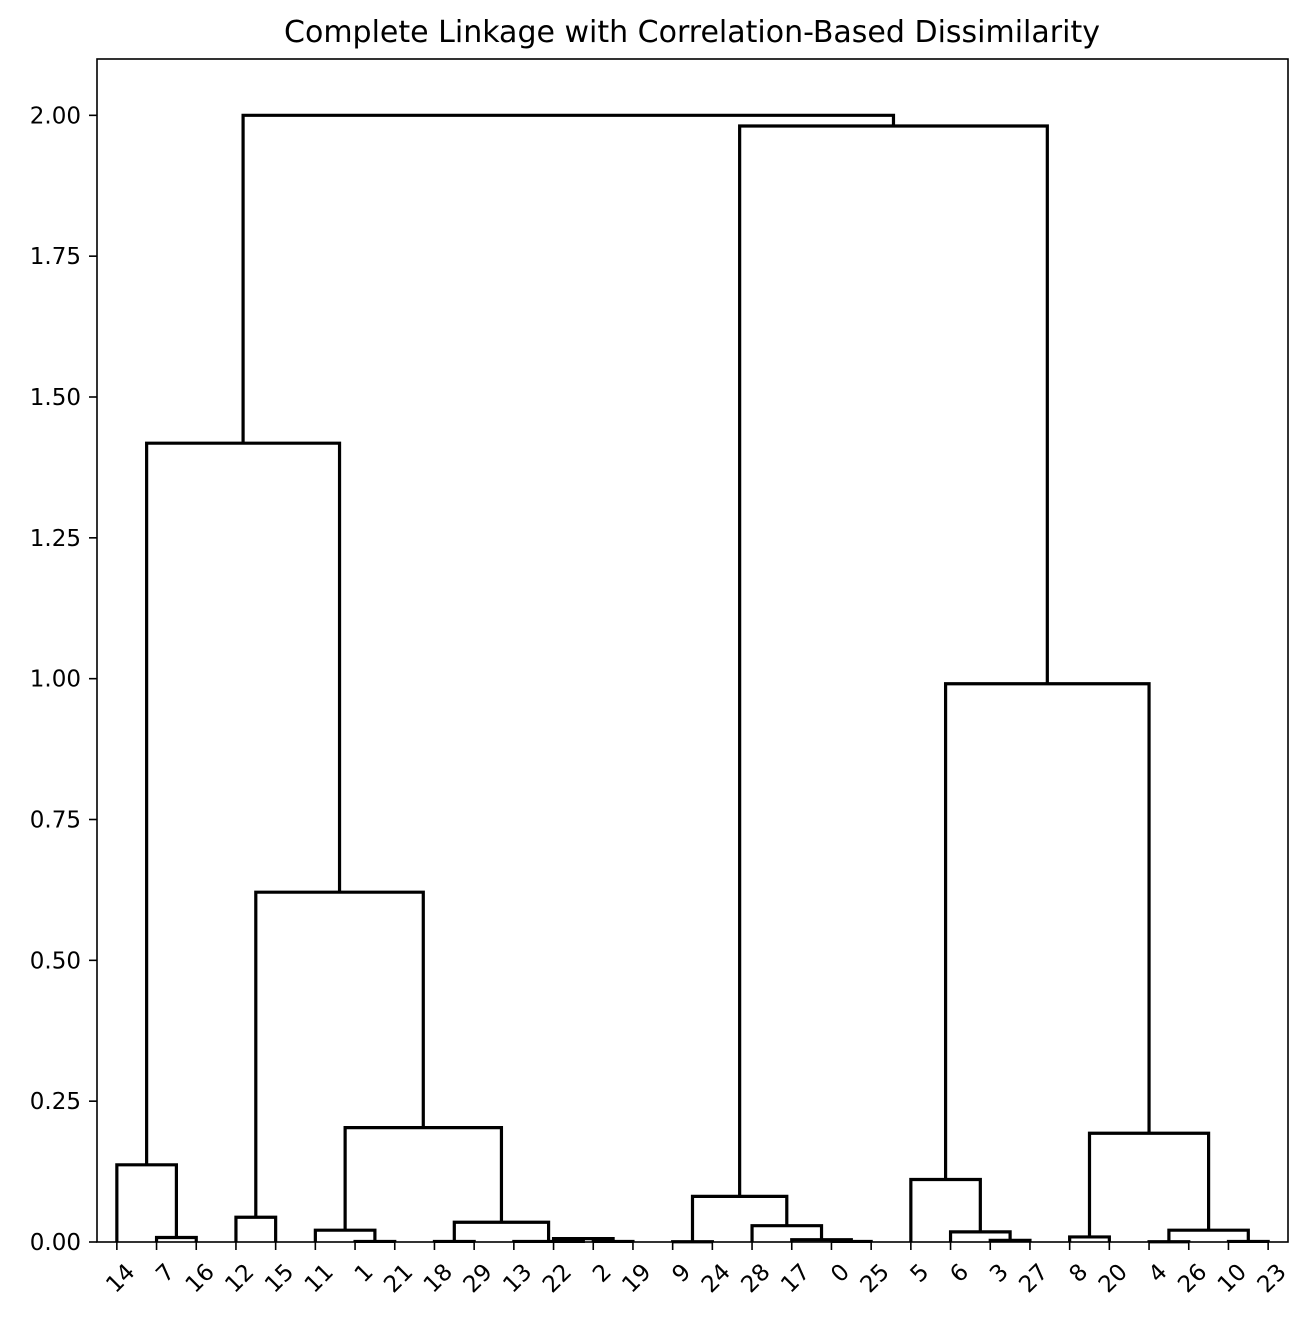 The image size is (1308, 1322). I want to click on link-L, so click(339, 1054).